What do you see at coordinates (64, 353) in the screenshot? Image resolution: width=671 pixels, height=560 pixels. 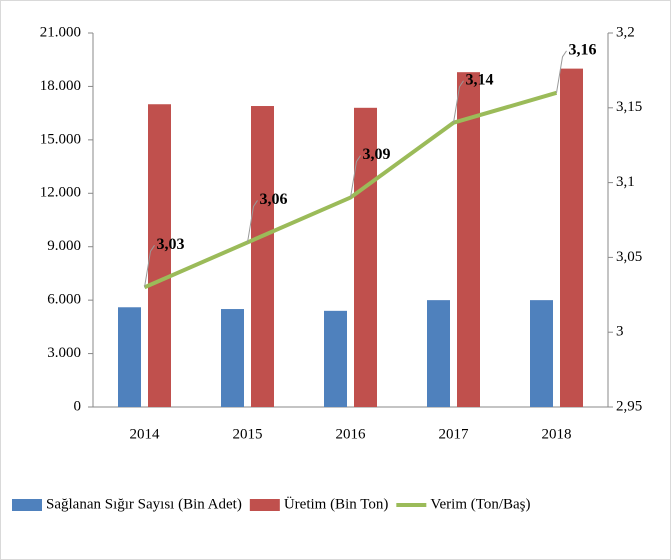 I see `y-tick-label: 3.000` at bounding box center [64, 353].